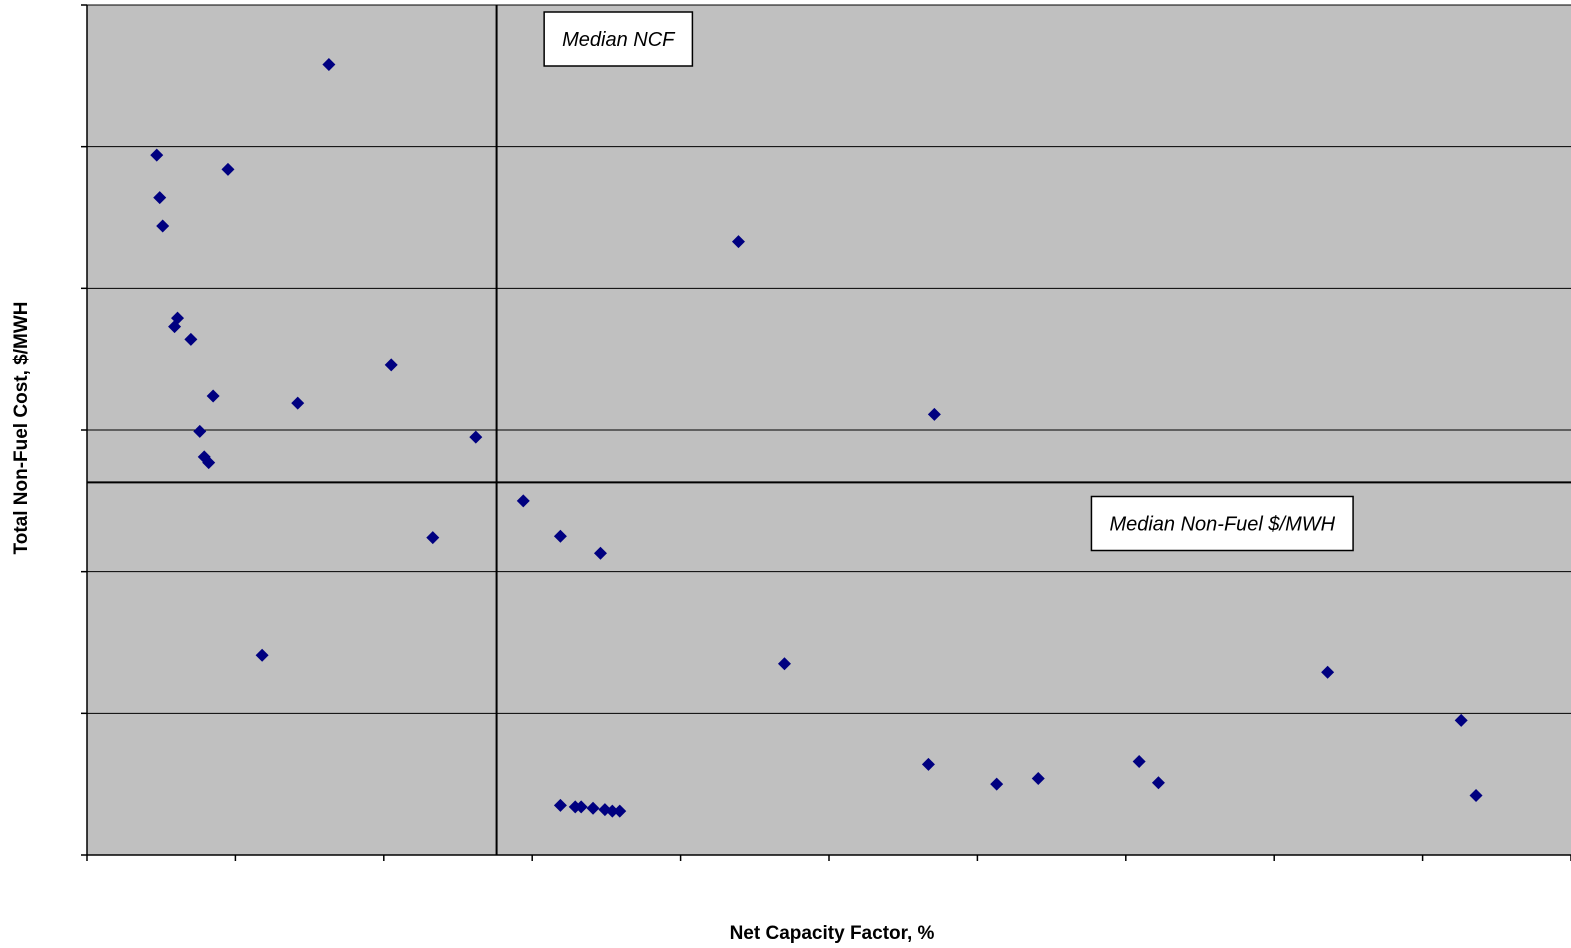 The width and height of the screenshot is (1571, 948). What do you see at coordinates (828, 858) in the screenshot?
I see `x-axis-ticks` at bounding box center [828, 858].